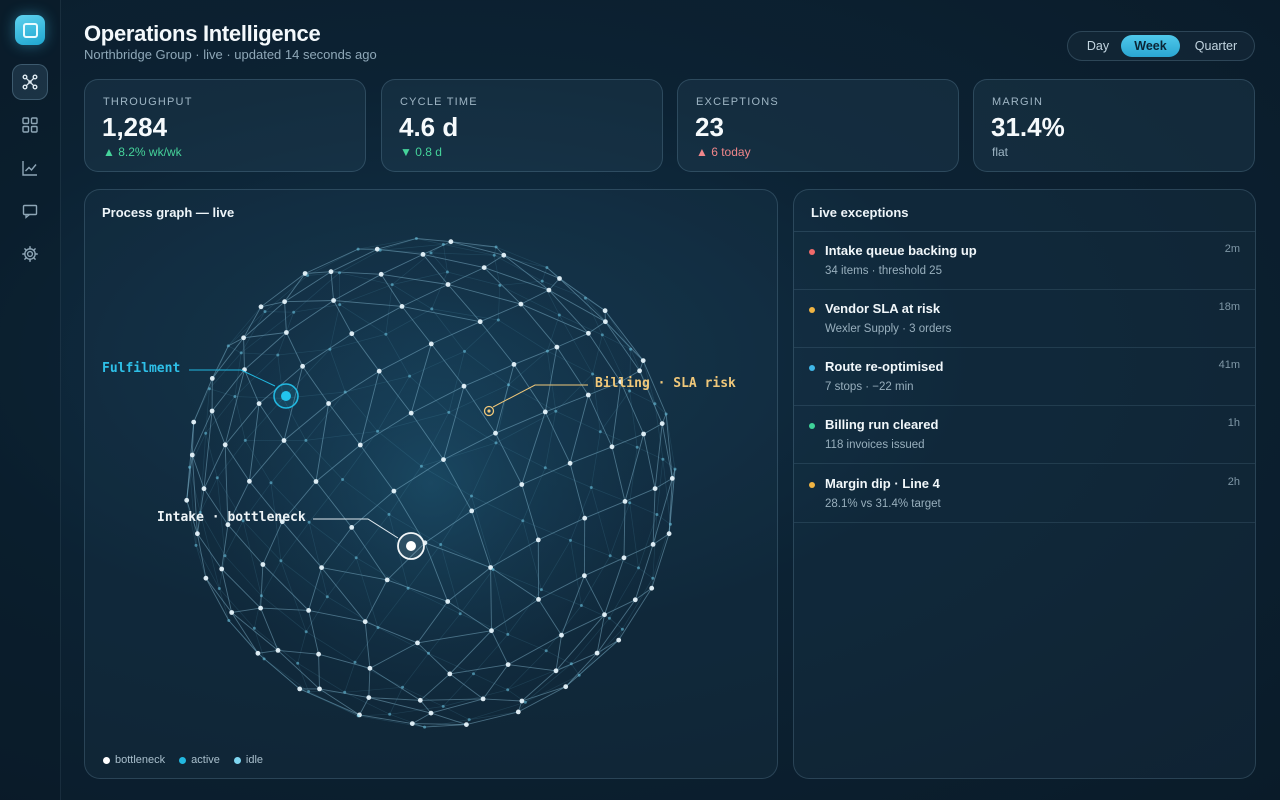  What do you see at coordinates (1018, 102) in the screenshot?
I see `kpi-label: MARGIN` at bounding box center [1018, 102].